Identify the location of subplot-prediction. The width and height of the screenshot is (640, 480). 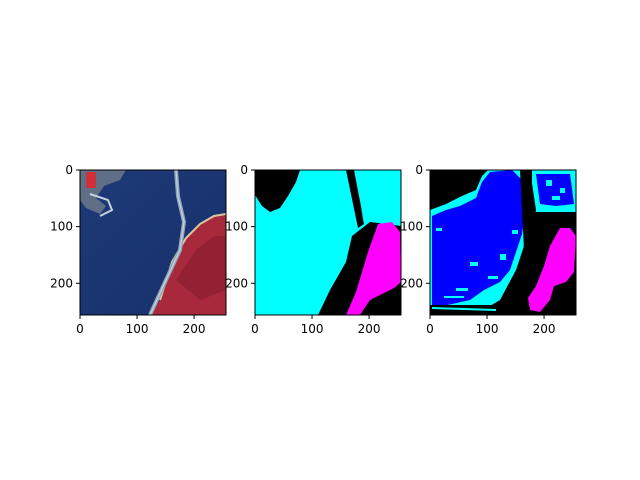
(503, 242).